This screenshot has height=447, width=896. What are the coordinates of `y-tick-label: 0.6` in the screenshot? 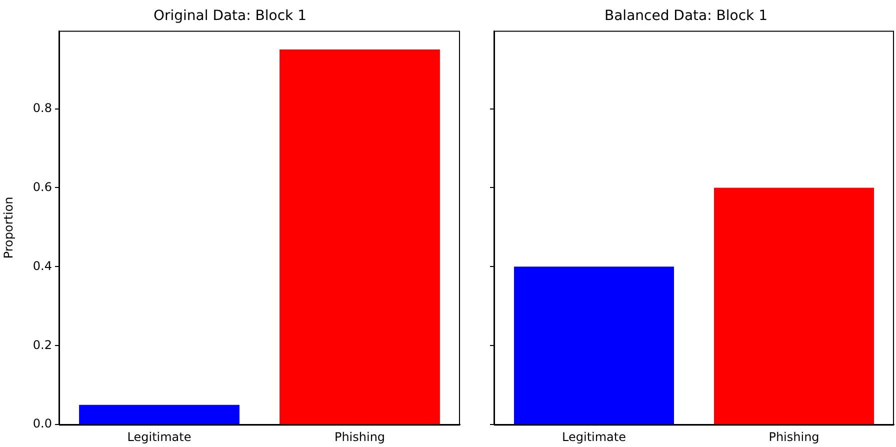 It's located at (42, 187).